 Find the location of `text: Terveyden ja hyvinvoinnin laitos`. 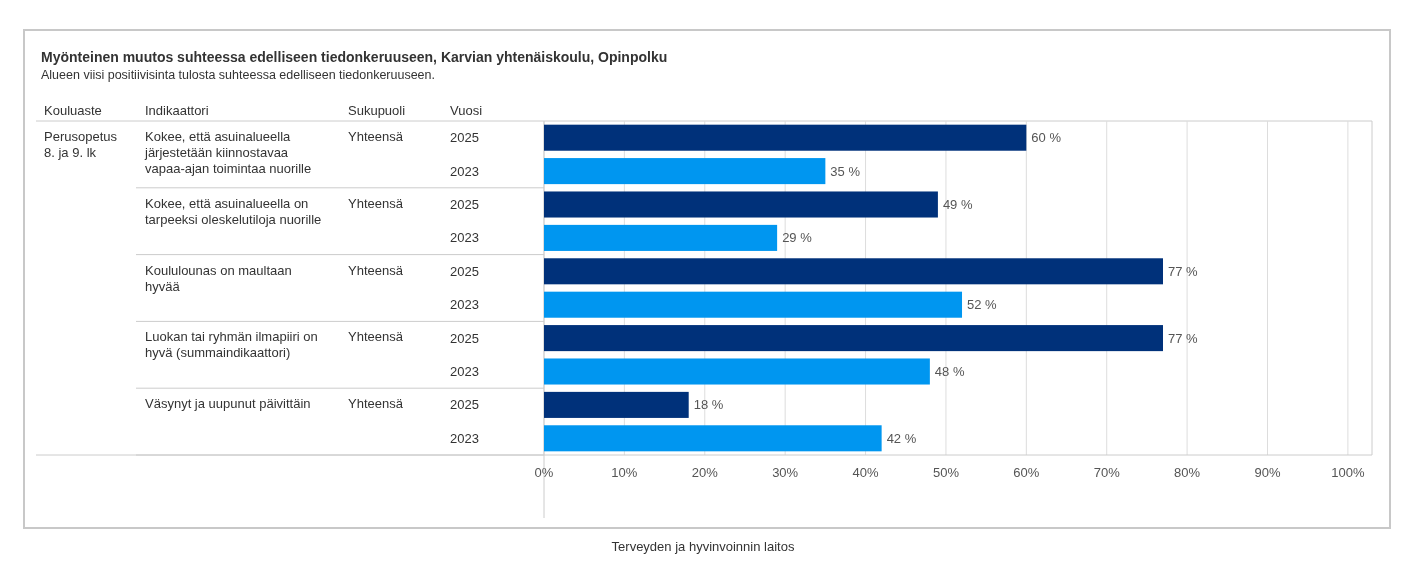

text: Terveyden ja hyvinvoinnin laitos is located at coordinates (703, 546).